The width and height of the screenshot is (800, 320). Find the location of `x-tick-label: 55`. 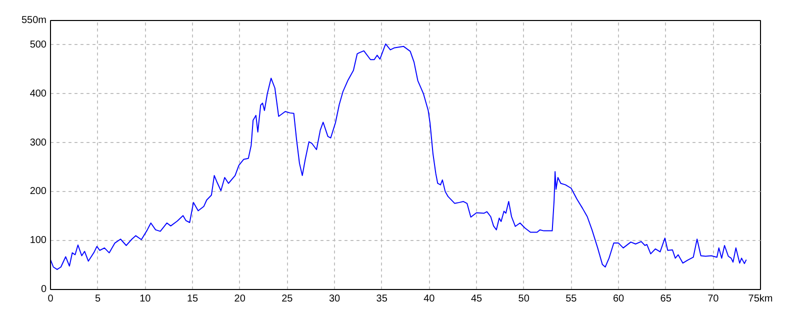

x-tick-label: 55 is located at coordinates (572, 299).